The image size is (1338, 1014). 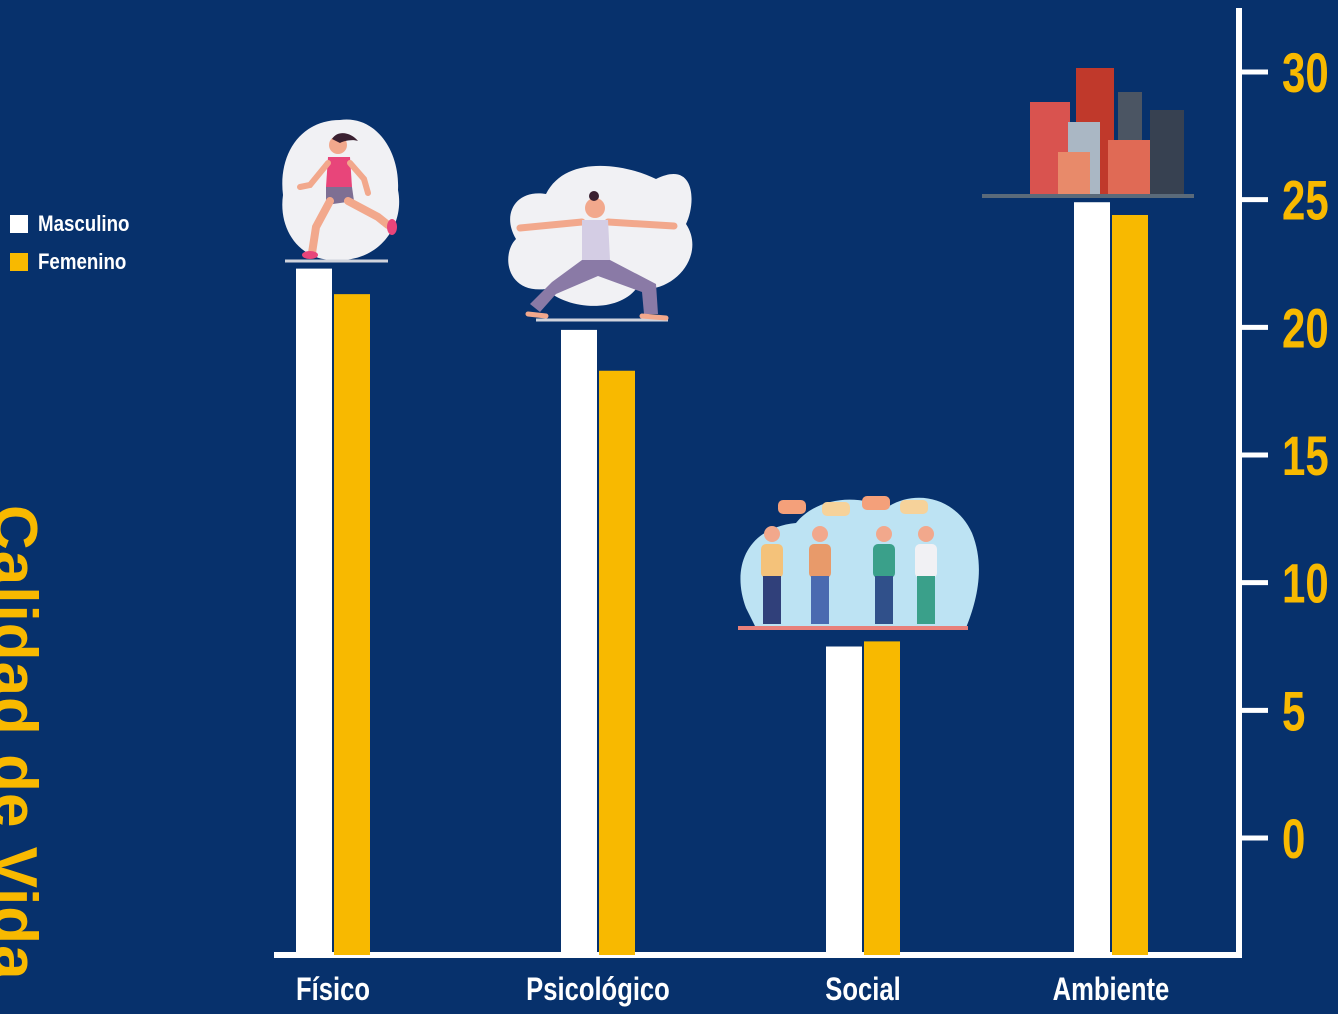 I want to click on y-tick-label-15: 15, so click(x=1305, y=456).